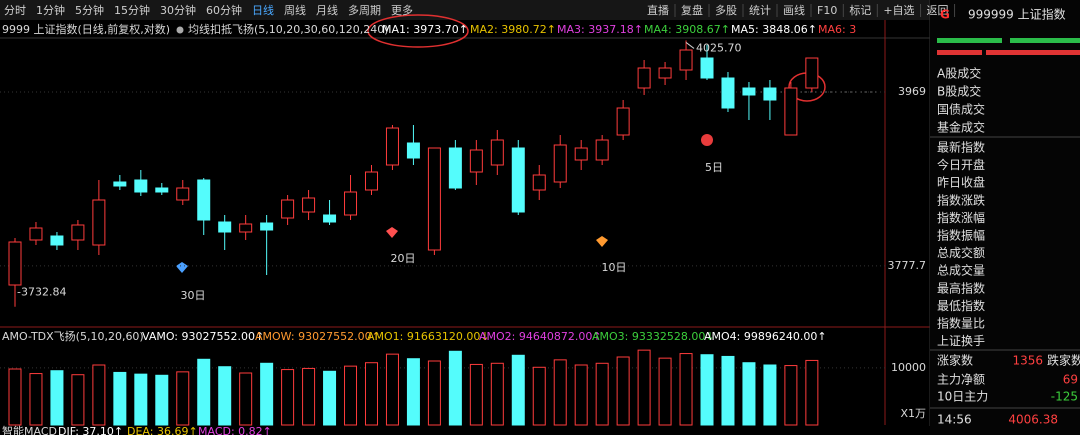 The image size is (1080, 435). I want to click on macd-bg, so click(465, 430).